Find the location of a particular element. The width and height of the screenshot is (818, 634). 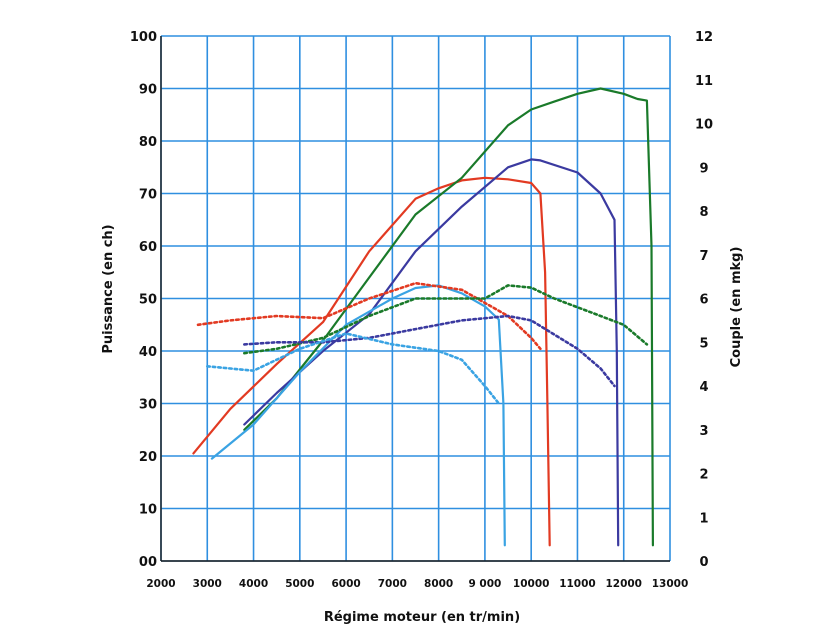

x-tick-label: 5000 is located at coordinates (299, 584).